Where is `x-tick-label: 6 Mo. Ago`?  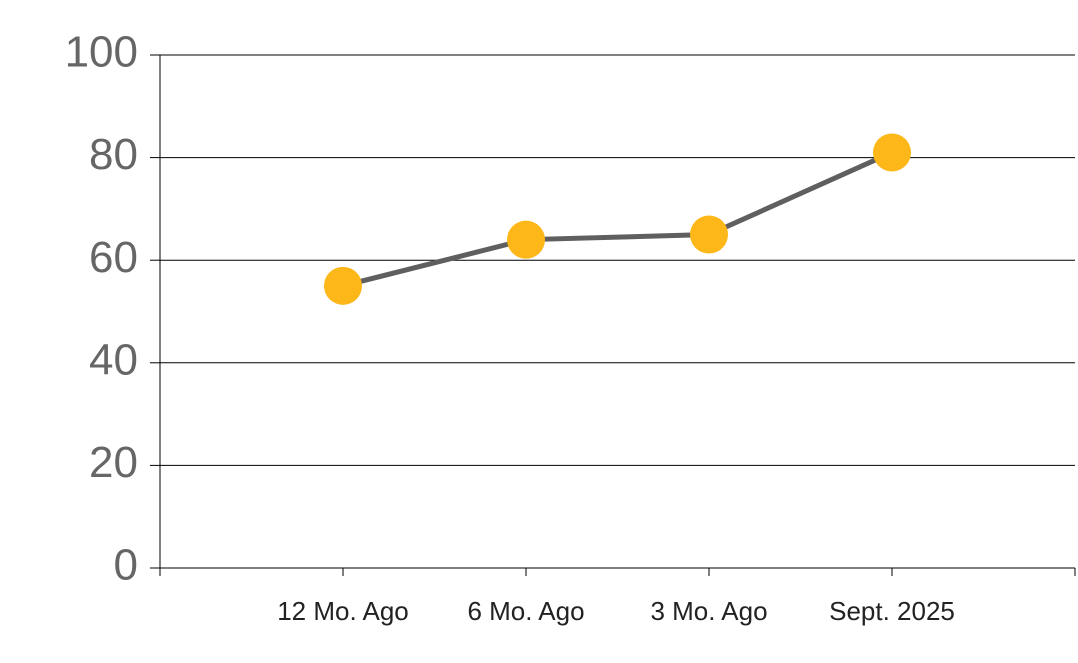 x-tick-label: 6 Mo. Ago is located at coordinates (525, 611).